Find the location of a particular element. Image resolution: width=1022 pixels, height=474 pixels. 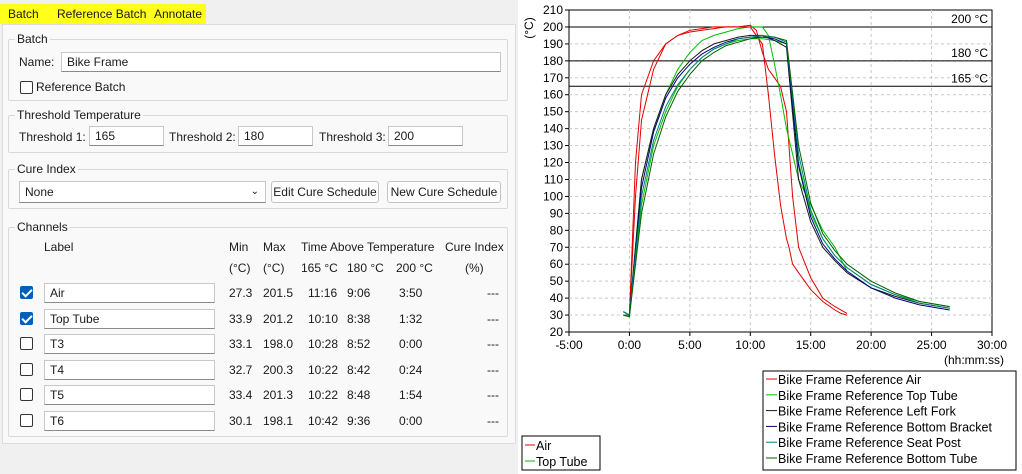

y-tick-label: 150 is located at coordinates (553, 112).